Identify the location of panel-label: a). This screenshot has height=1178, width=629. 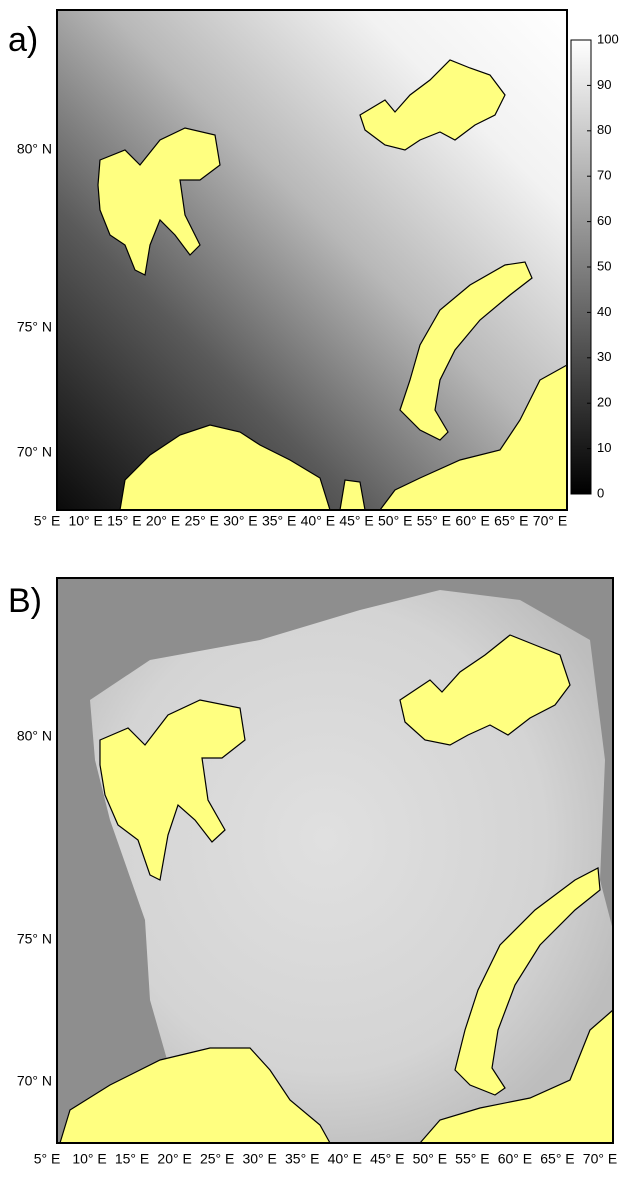
(23, 40).